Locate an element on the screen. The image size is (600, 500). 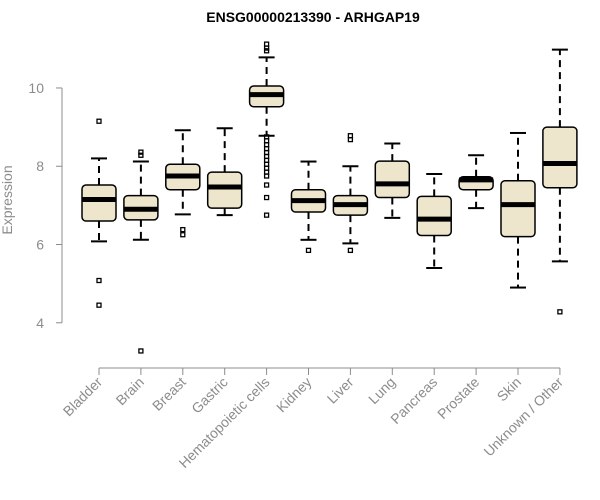
y-axis-label: Expression is located at coordinates (7, 199).